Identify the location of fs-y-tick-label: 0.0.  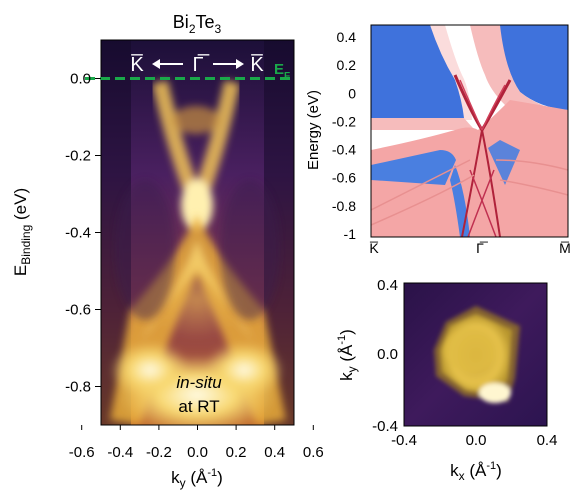
(387, 354).